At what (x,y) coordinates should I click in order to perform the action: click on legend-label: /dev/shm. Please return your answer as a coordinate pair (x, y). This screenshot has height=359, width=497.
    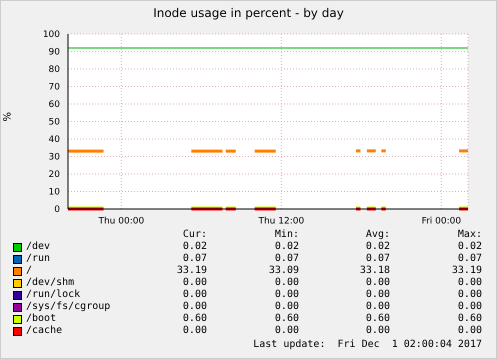
    Looking at the image, I should click on (50, 283).